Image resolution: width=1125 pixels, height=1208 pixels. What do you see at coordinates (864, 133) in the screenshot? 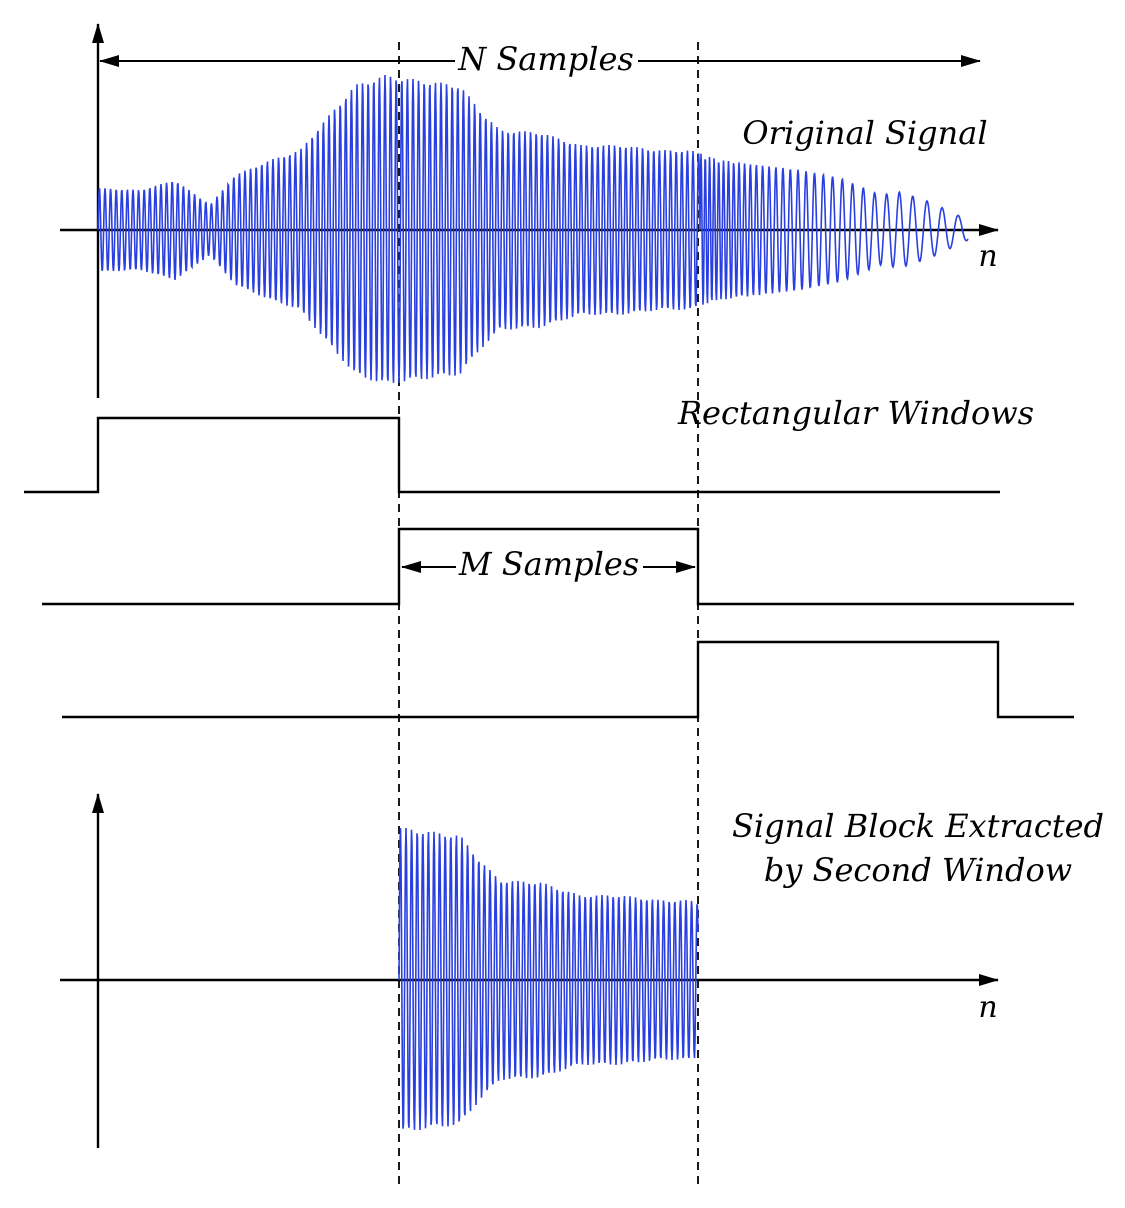
I see `original-signal-label: Original Signal` at bounding box center [864, 133].